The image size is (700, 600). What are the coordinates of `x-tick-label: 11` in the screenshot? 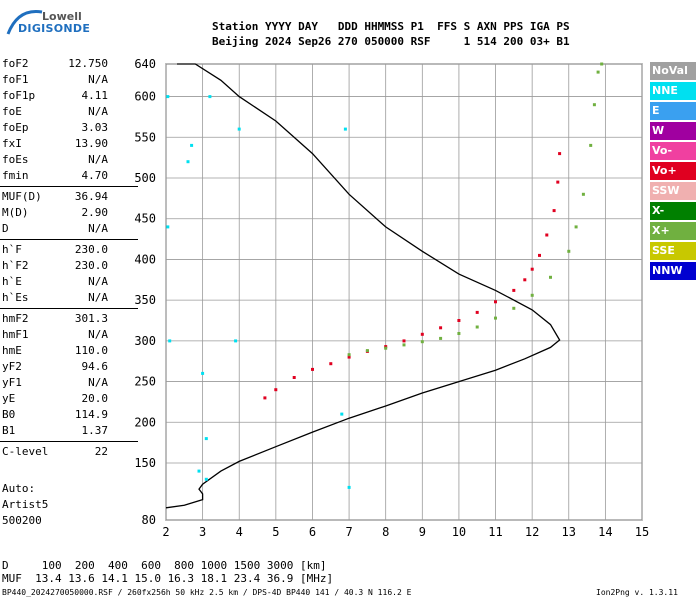 It's located at (495, 532).